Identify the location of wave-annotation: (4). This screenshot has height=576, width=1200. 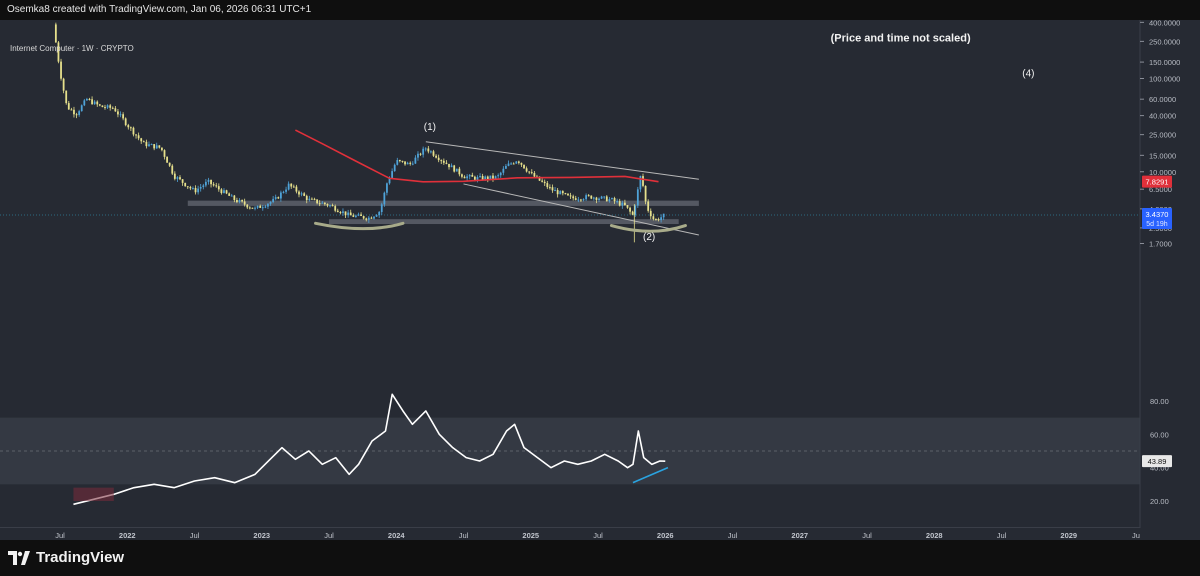
(1028, 74).